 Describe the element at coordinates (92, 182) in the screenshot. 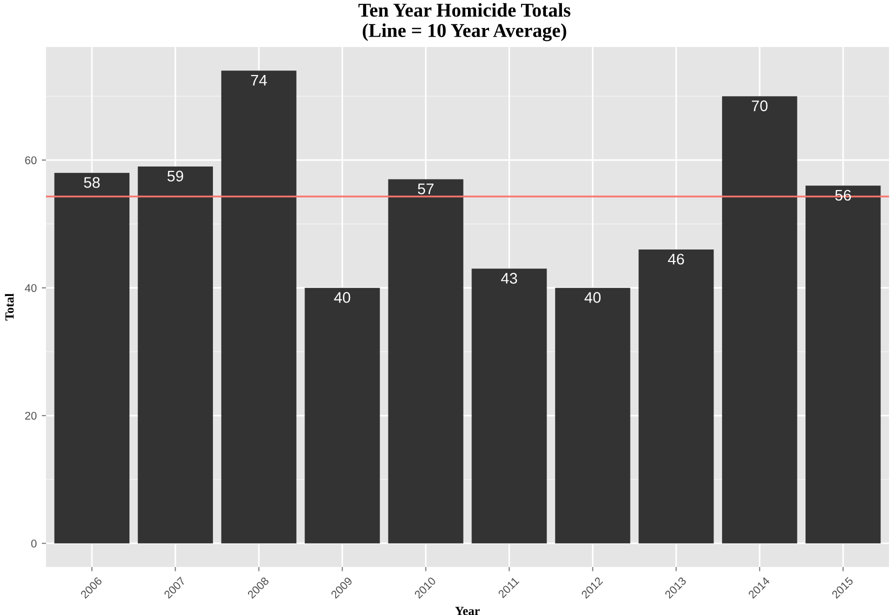

I see `data-label: 58` at that location.